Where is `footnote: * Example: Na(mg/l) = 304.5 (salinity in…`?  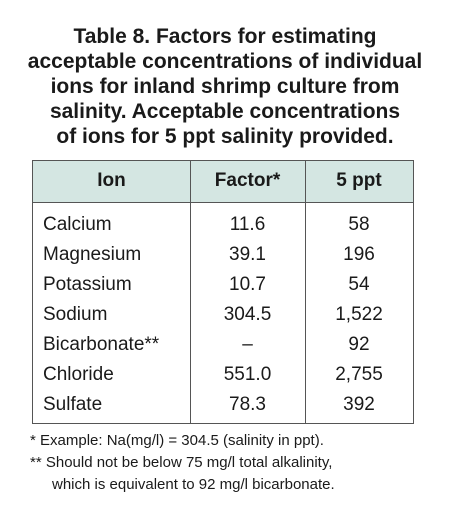
footnote: * Example: Na(mg/l) = 304.5 (salinity in… is located at coordinates (177, 440).